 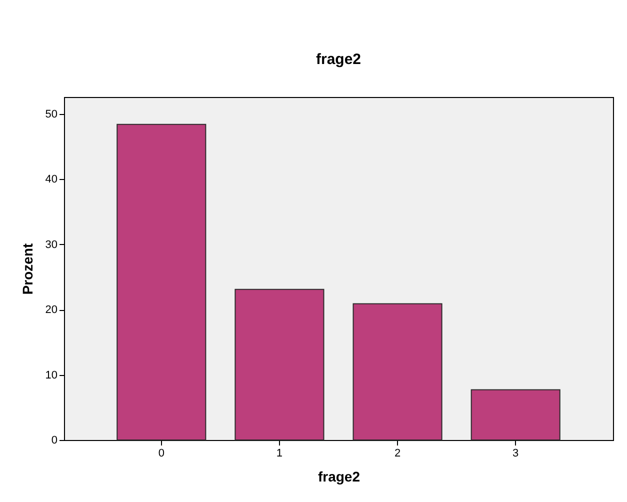 I want to click on x-tick-label: 3, so click(x=515, y=454).